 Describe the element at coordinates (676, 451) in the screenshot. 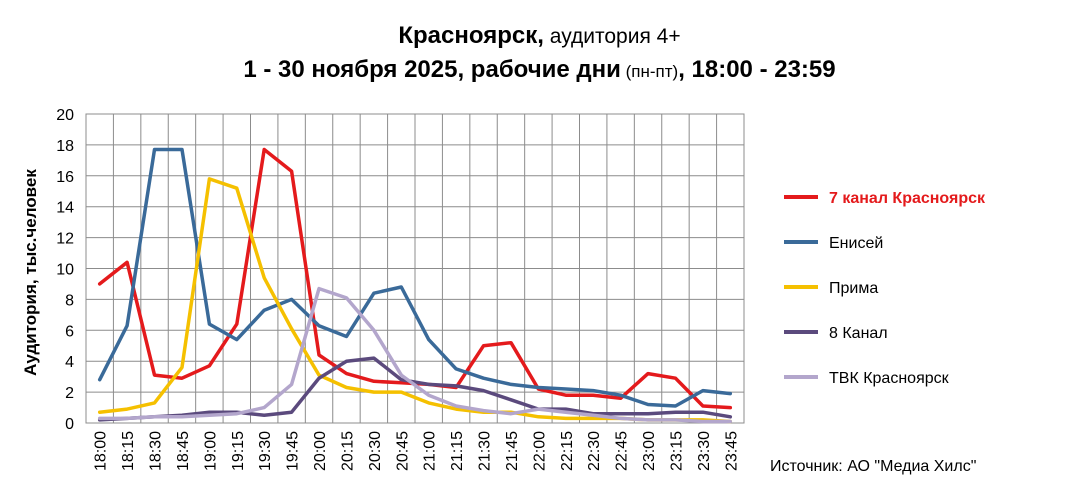

I see `x-tick-label: 23:15` at that location.